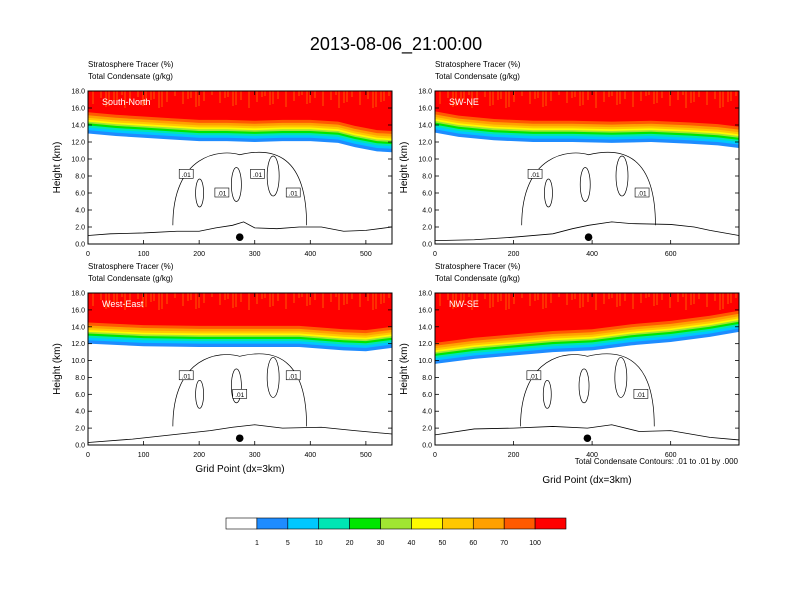 The width and height of the screenshot is (792, 612). I want to click on plot-area: .01 .01, so click(587, 167).